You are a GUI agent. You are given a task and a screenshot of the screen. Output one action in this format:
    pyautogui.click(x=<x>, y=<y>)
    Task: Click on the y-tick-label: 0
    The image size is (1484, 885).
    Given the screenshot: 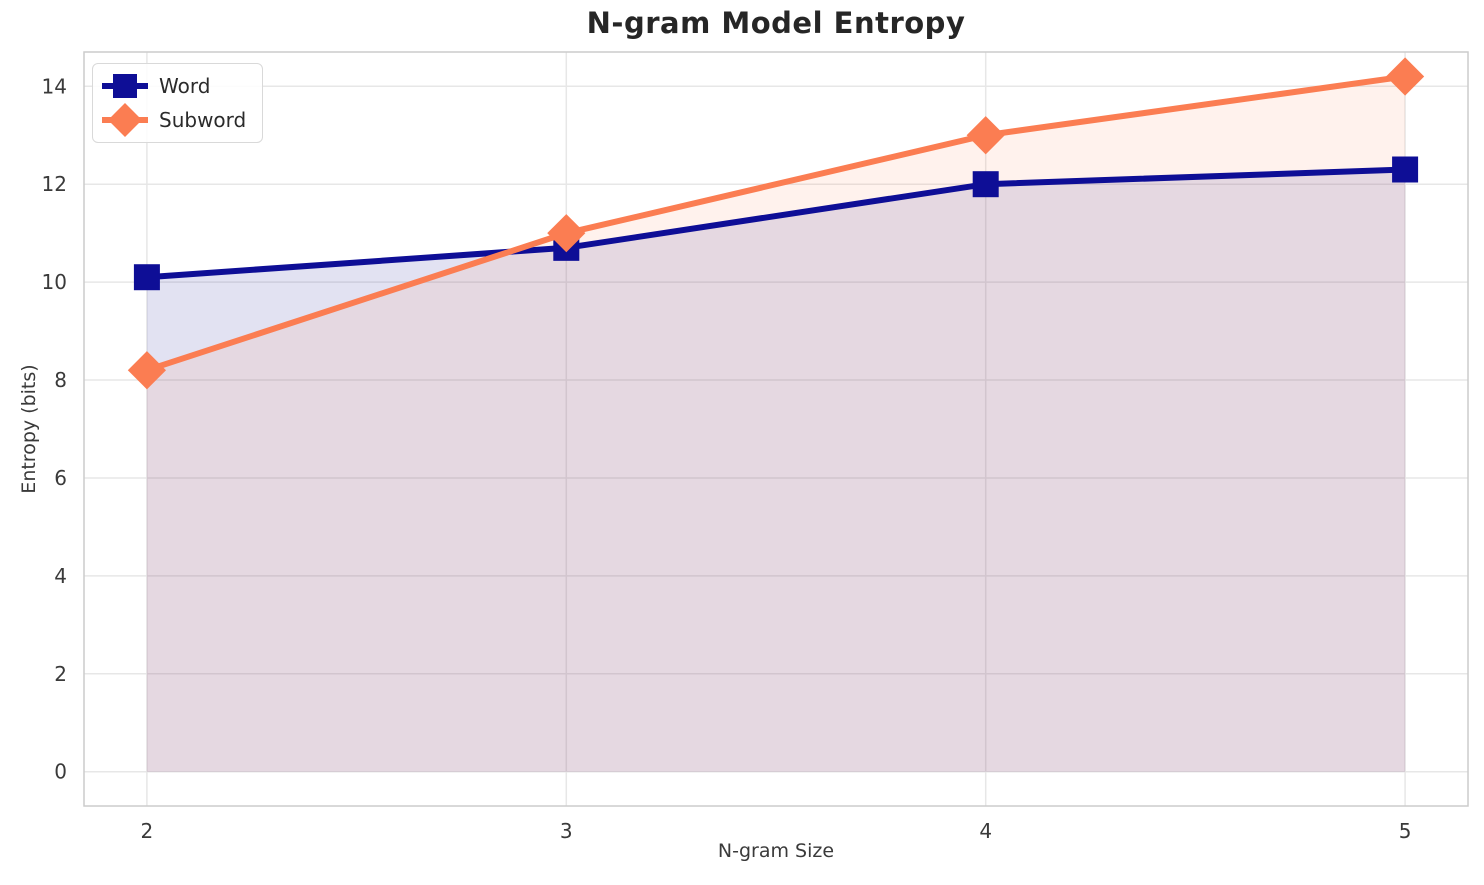 What is the action you would take?
    pyautogui.click(x=60, y=772)
    